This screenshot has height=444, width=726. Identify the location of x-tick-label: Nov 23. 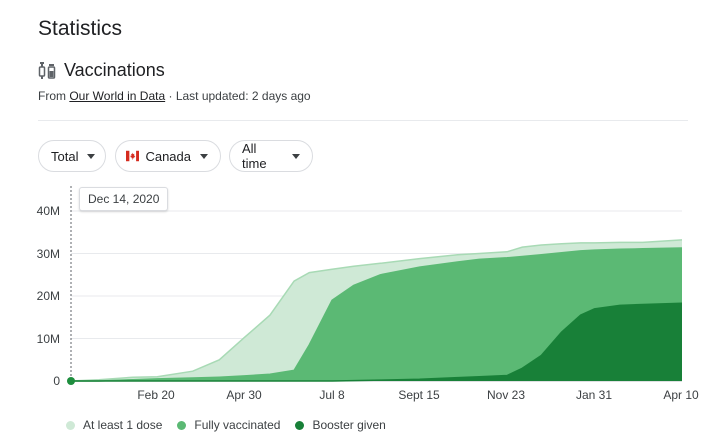
(506, 395).